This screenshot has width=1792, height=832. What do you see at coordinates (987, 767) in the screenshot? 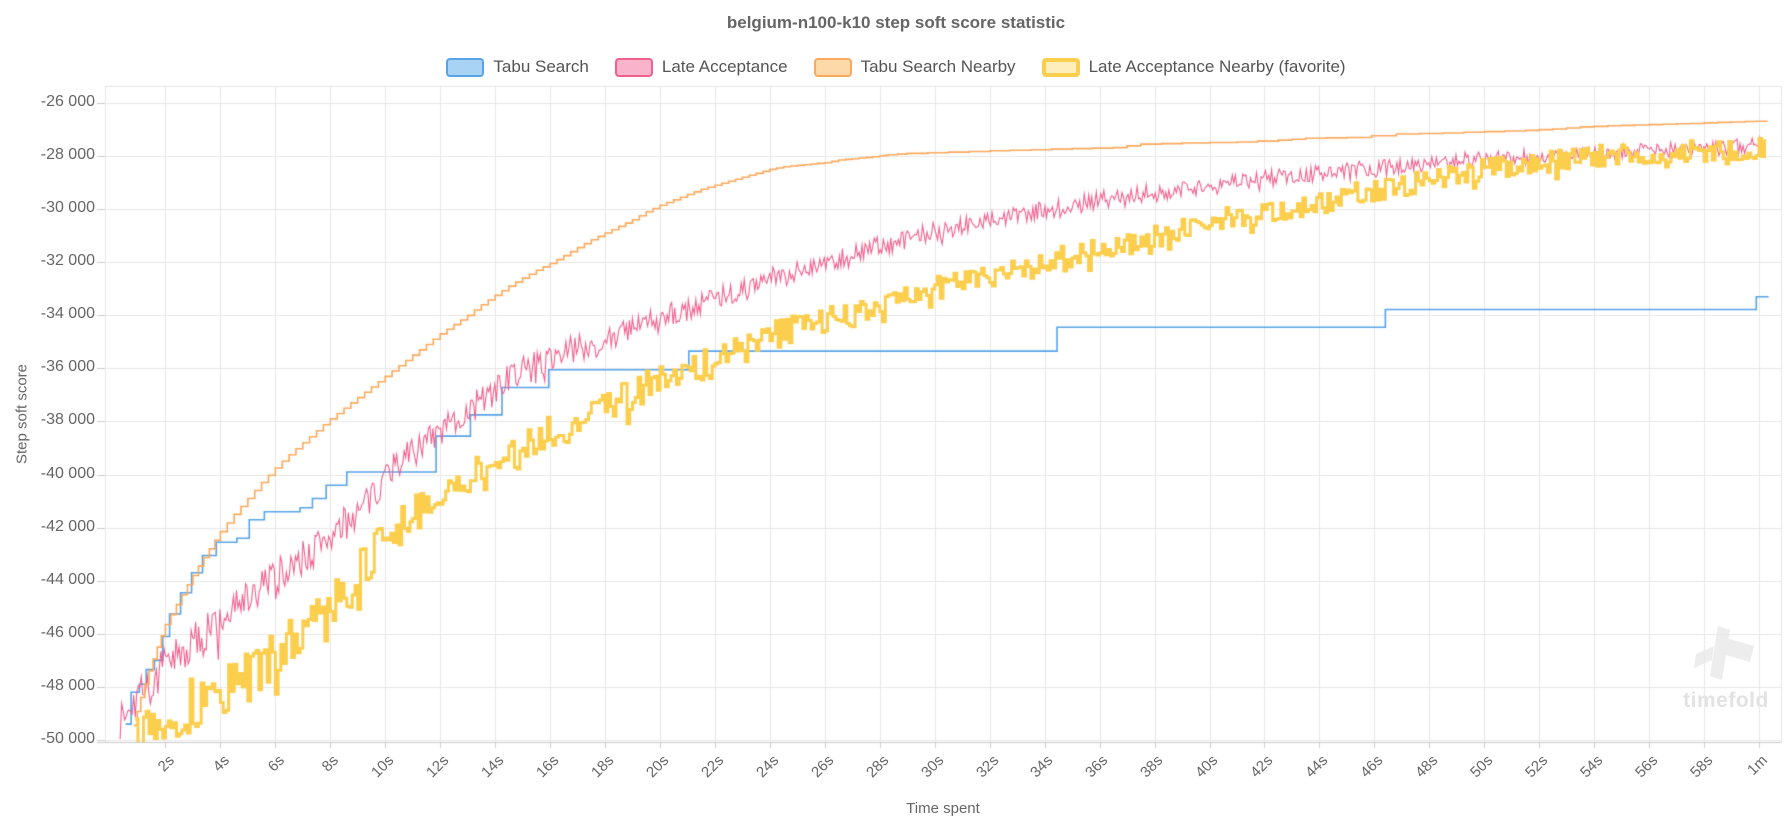
I see `x-tick-label: 32s` at bounding box center [987, 767].